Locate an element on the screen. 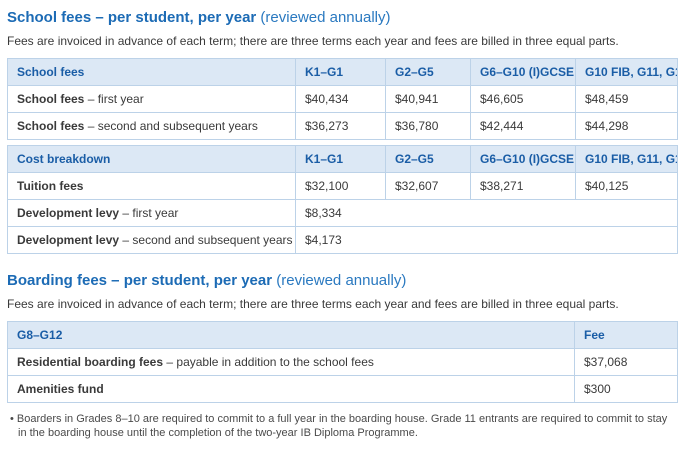 The image size is (685, 455). fee-value: $32,100 is located at coordinates (340, 186).